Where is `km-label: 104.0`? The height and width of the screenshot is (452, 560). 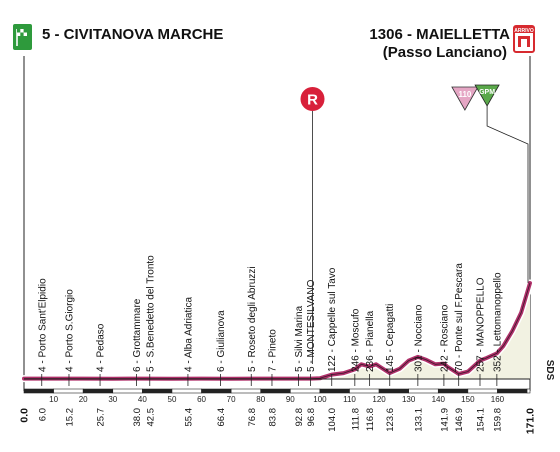 km-label: 104.0 is located at coordinates (332, 420).